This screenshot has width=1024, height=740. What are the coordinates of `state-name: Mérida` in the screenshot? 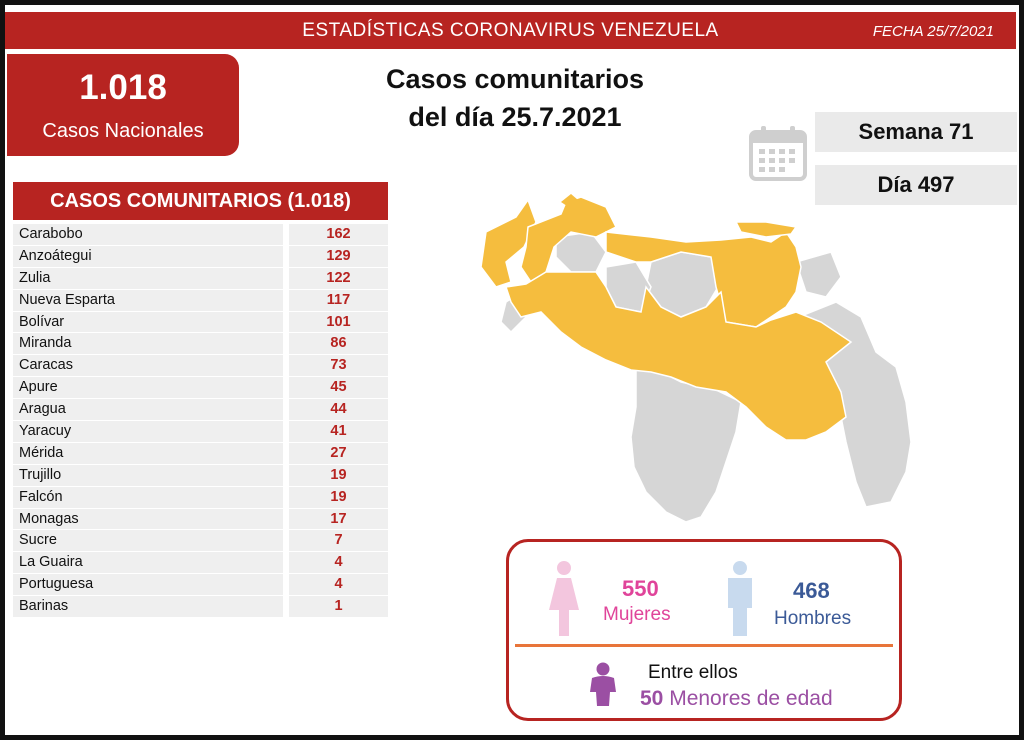 It's located at (148, 453).